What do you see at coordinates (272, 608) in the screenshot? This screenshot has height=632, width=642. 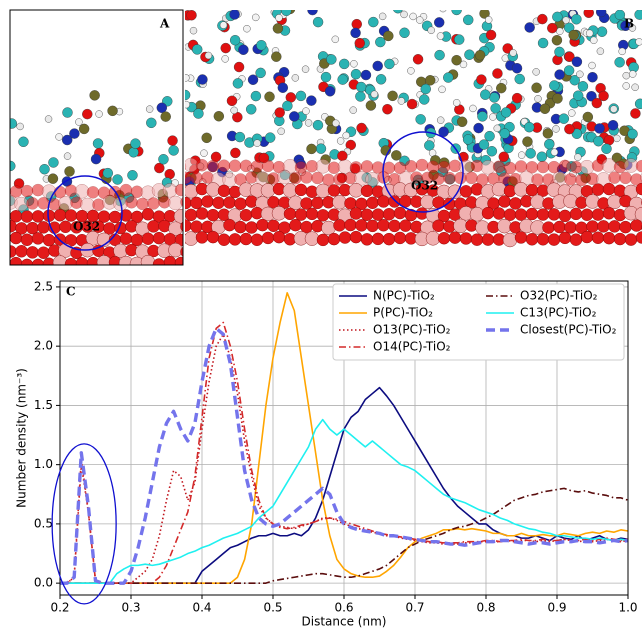 I see `x-tick-label: 0.5` at bounding box center [272, 608].